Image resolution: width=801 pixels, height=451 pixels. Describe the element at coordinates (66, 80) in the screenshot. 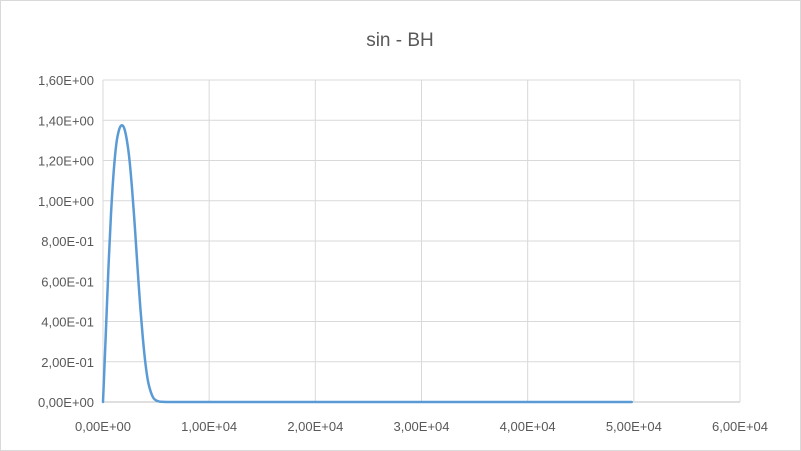

I see `y-tick-label: 1,60E+00` at that location.